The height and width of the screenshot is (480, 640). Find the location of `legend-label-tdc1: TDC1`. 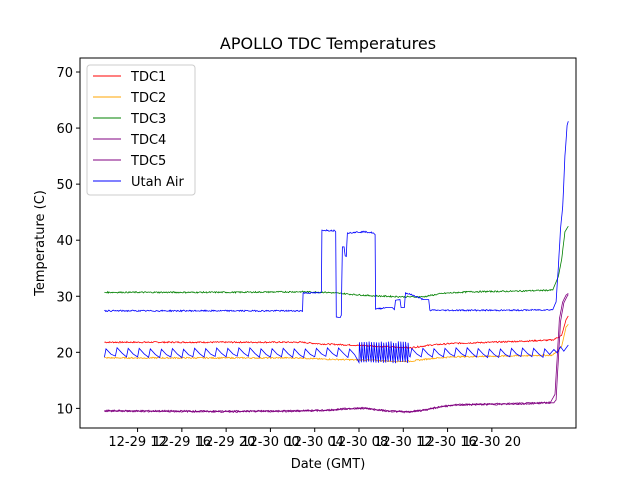

legend-label-tdc1: TDC1 is located at coordinates (148, 77).